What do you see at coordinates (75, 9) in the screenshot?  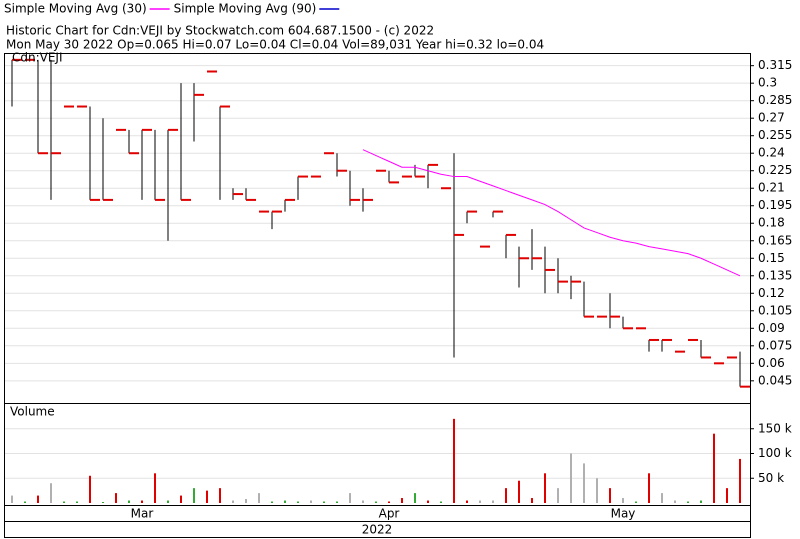 I see `legend-label: Simple Moving Avg (30)` at bounding box center [75, 9].